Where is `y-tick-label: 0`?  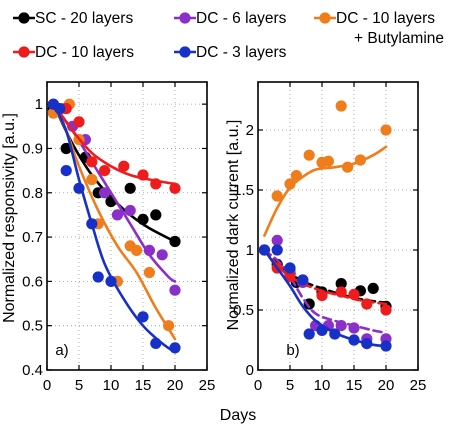 y-tick-label: 0 is located at coordinates (250, 370).